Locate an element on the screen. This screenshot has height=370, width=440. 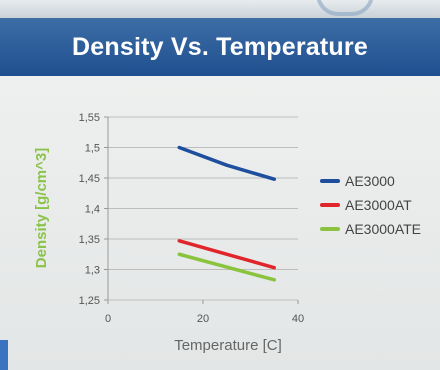
x-axis-label: Temperature [C] is located at coordinates (228, 345).